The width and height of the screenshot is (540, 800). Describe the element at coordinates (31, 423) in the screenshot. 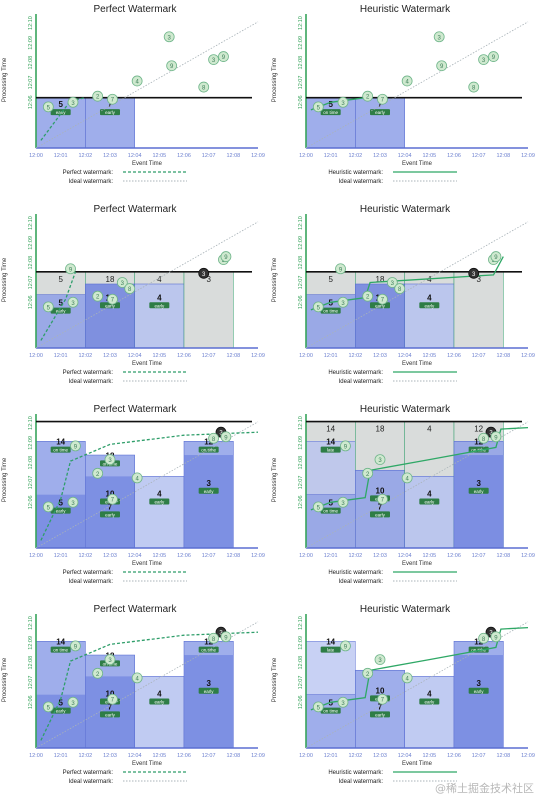

I see `y-tick-label: 12:10` at that location.